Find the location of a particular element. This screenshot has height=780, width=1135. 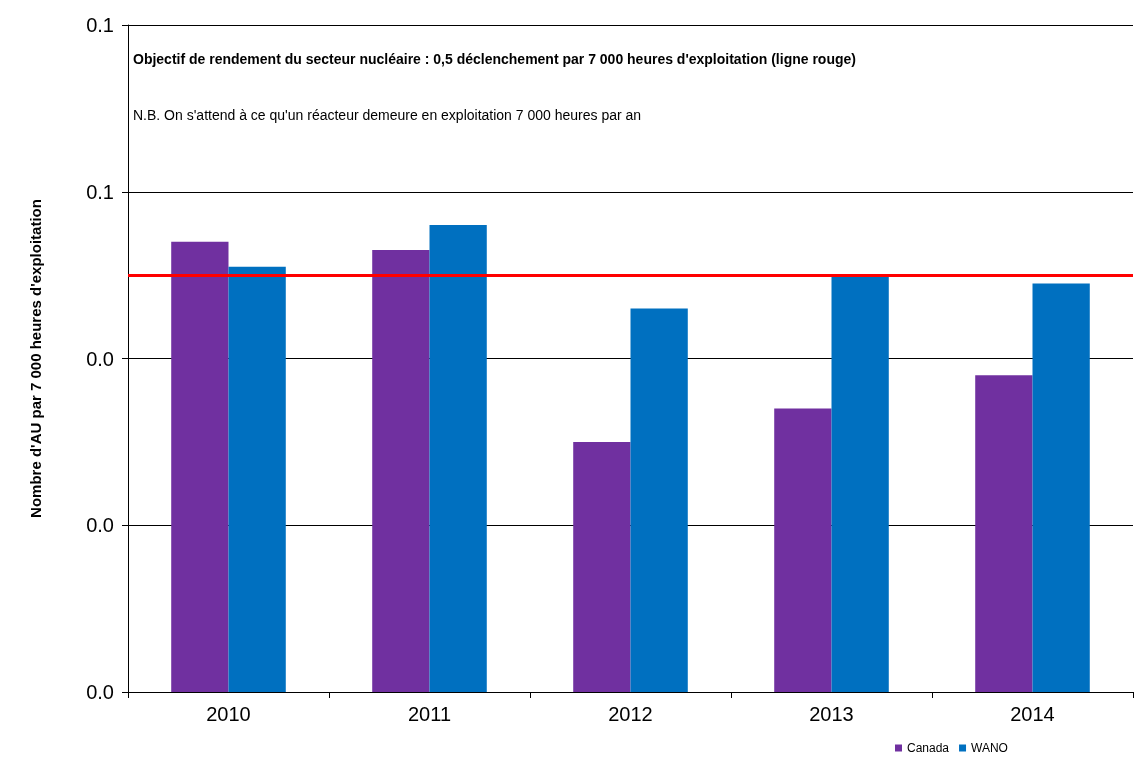

legend-label: Canada is located at coordinates (928, 748).